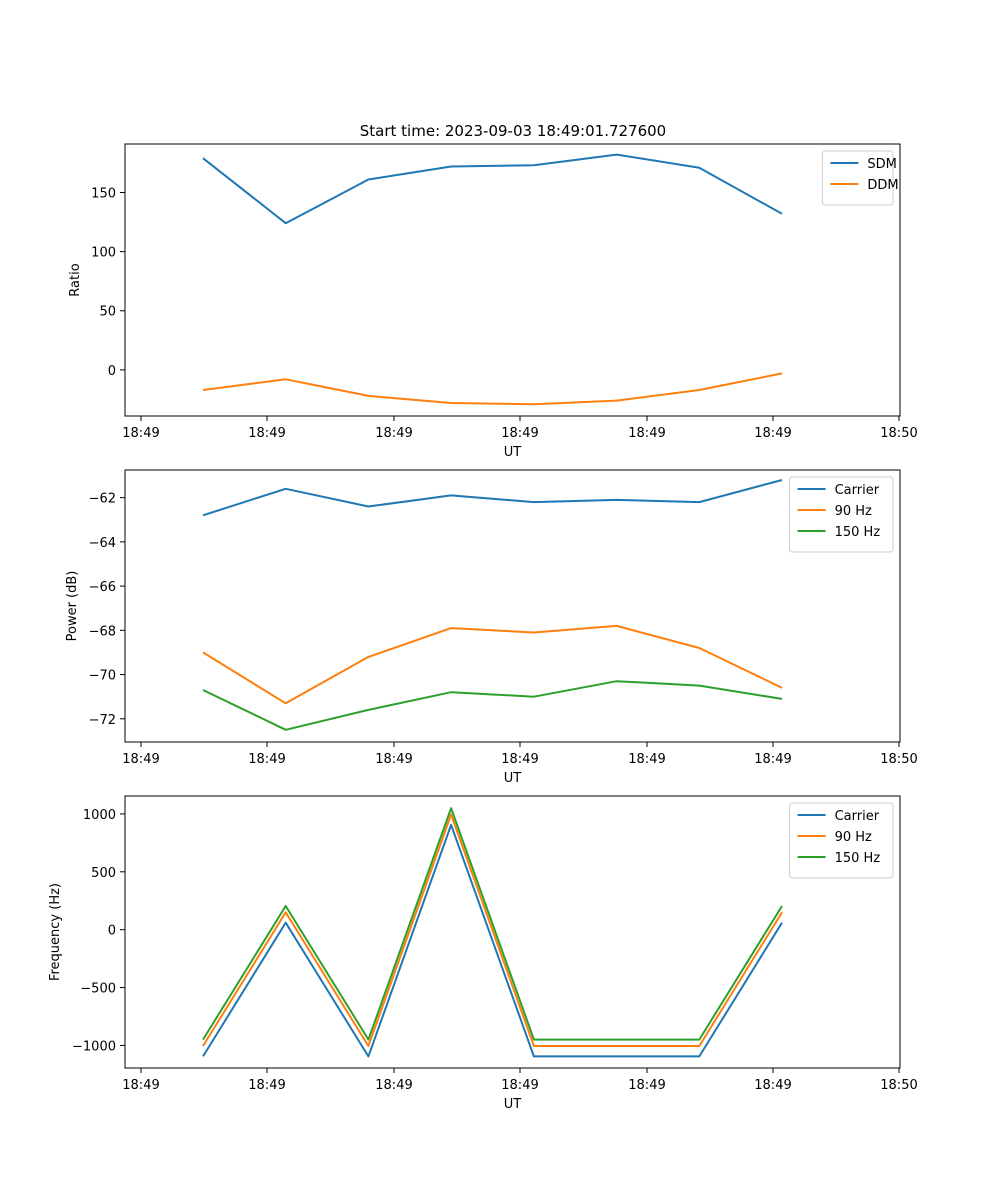  I want to click on y-tick-label: −62, so click(102, 499).